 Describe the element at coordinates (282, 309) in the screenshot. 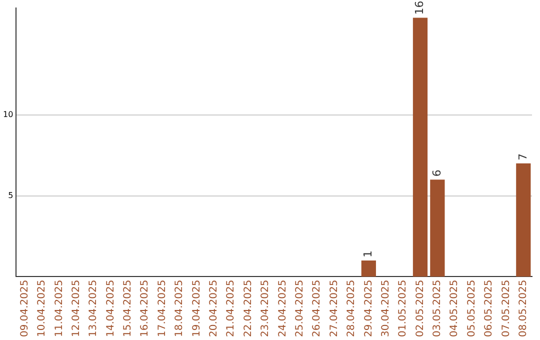

I see `x-tick-label: 24.04.2025` at that location.